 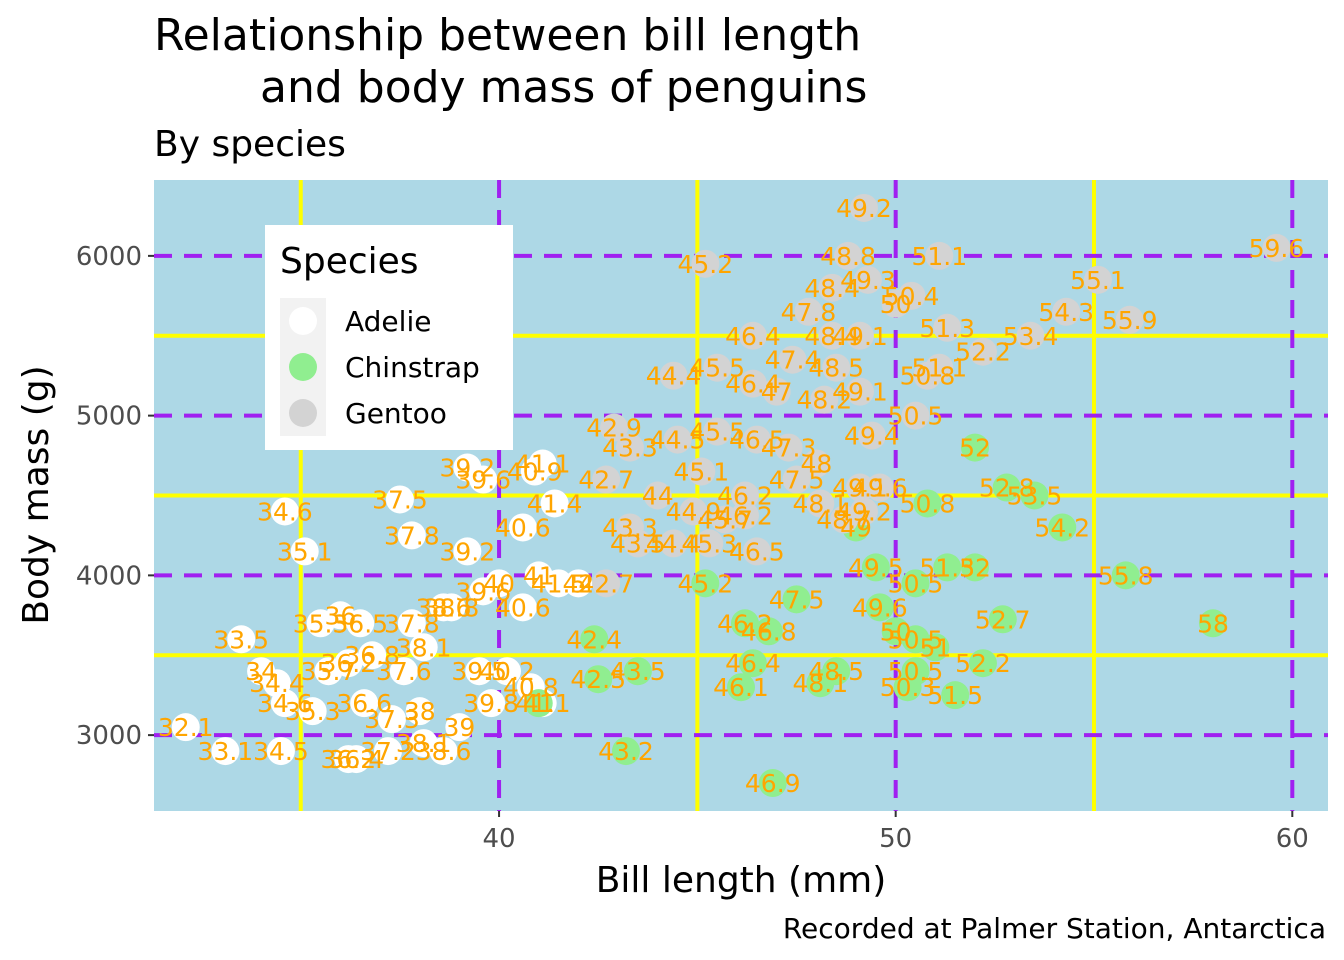 I want to click on point-label-chinstrap: 50, so click(x=896, y=631).